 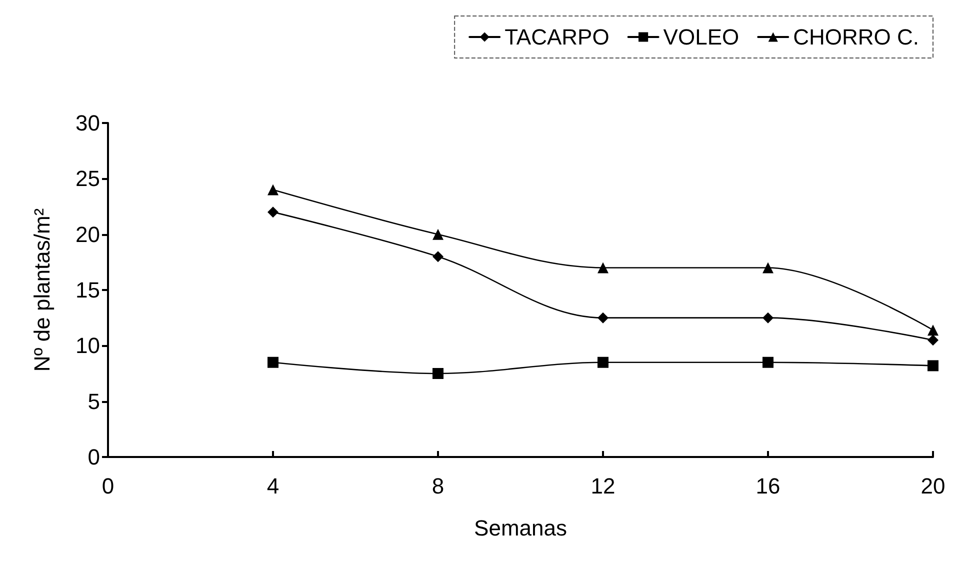 What do you see at coordinates (273, 486) in the screenshot?
I see `x-tick-label: 4` at bounding box center [273, 486].